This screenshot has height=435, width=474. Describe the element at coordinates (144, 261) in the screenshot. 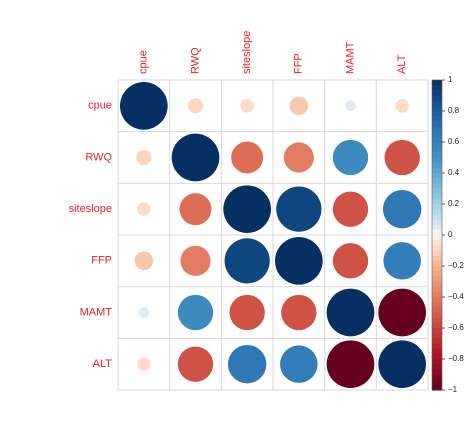

I see `corr-circle-FFP-cpue` at that location.